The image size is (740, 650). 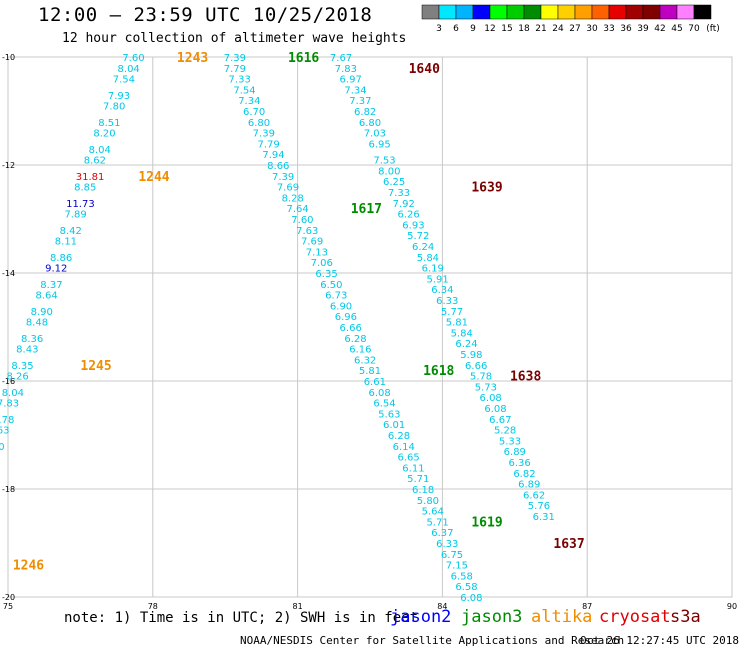 What do you see at coordinates (433, 269) in the screenshot?
I see `data-label-s3a: 6.19` at bounding box center [433, 269].